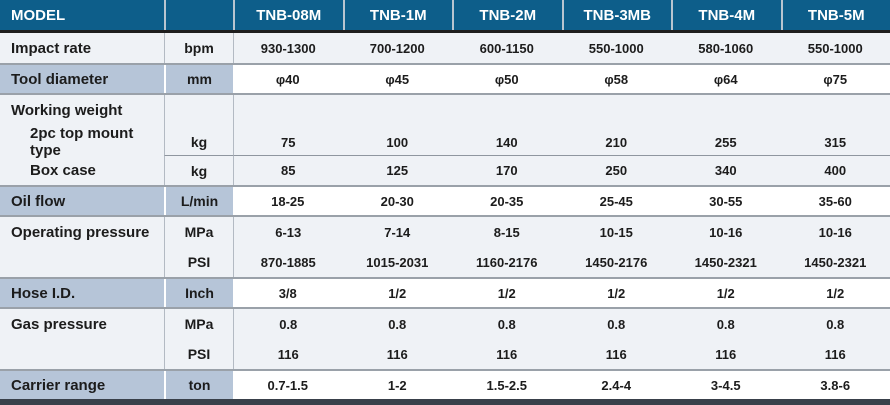 The width and height of the screenshot is (890, 405). Describe the element at coordinates (445, 110) in the screenshot. I see `spec-row: Working weight` at that location.